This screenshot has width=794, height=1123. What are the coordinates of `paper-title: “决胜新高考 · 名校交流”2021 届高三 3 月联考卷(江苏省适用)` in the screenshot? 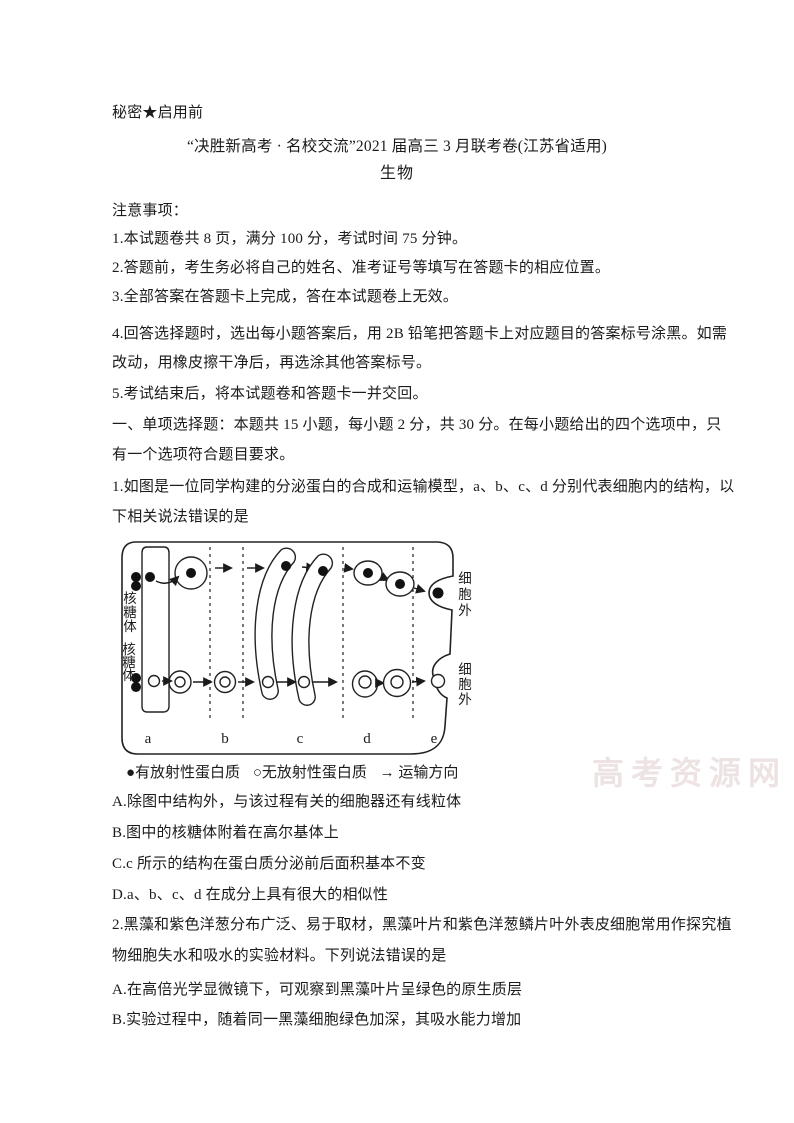 It's located at (397, 146).